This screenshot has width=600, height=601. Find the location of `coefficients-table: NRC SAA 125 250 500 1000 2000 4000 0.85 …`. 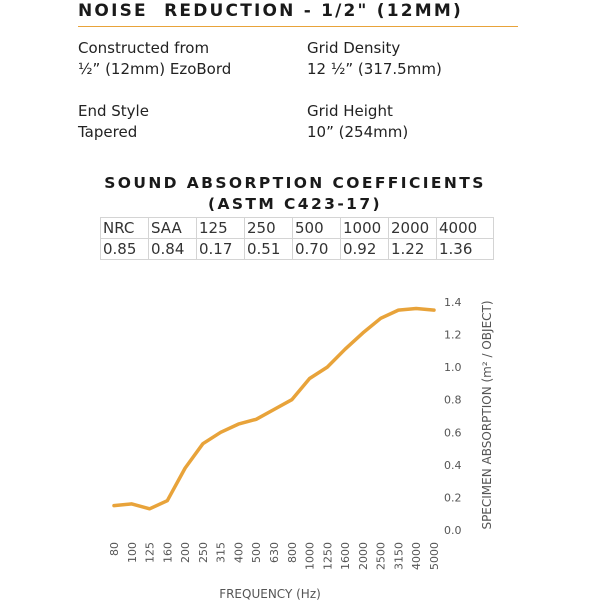

coefficients-table: NRC SAA 125 250 500 1000 2000 4000 0.85 … is located at coordinates (297, 238).